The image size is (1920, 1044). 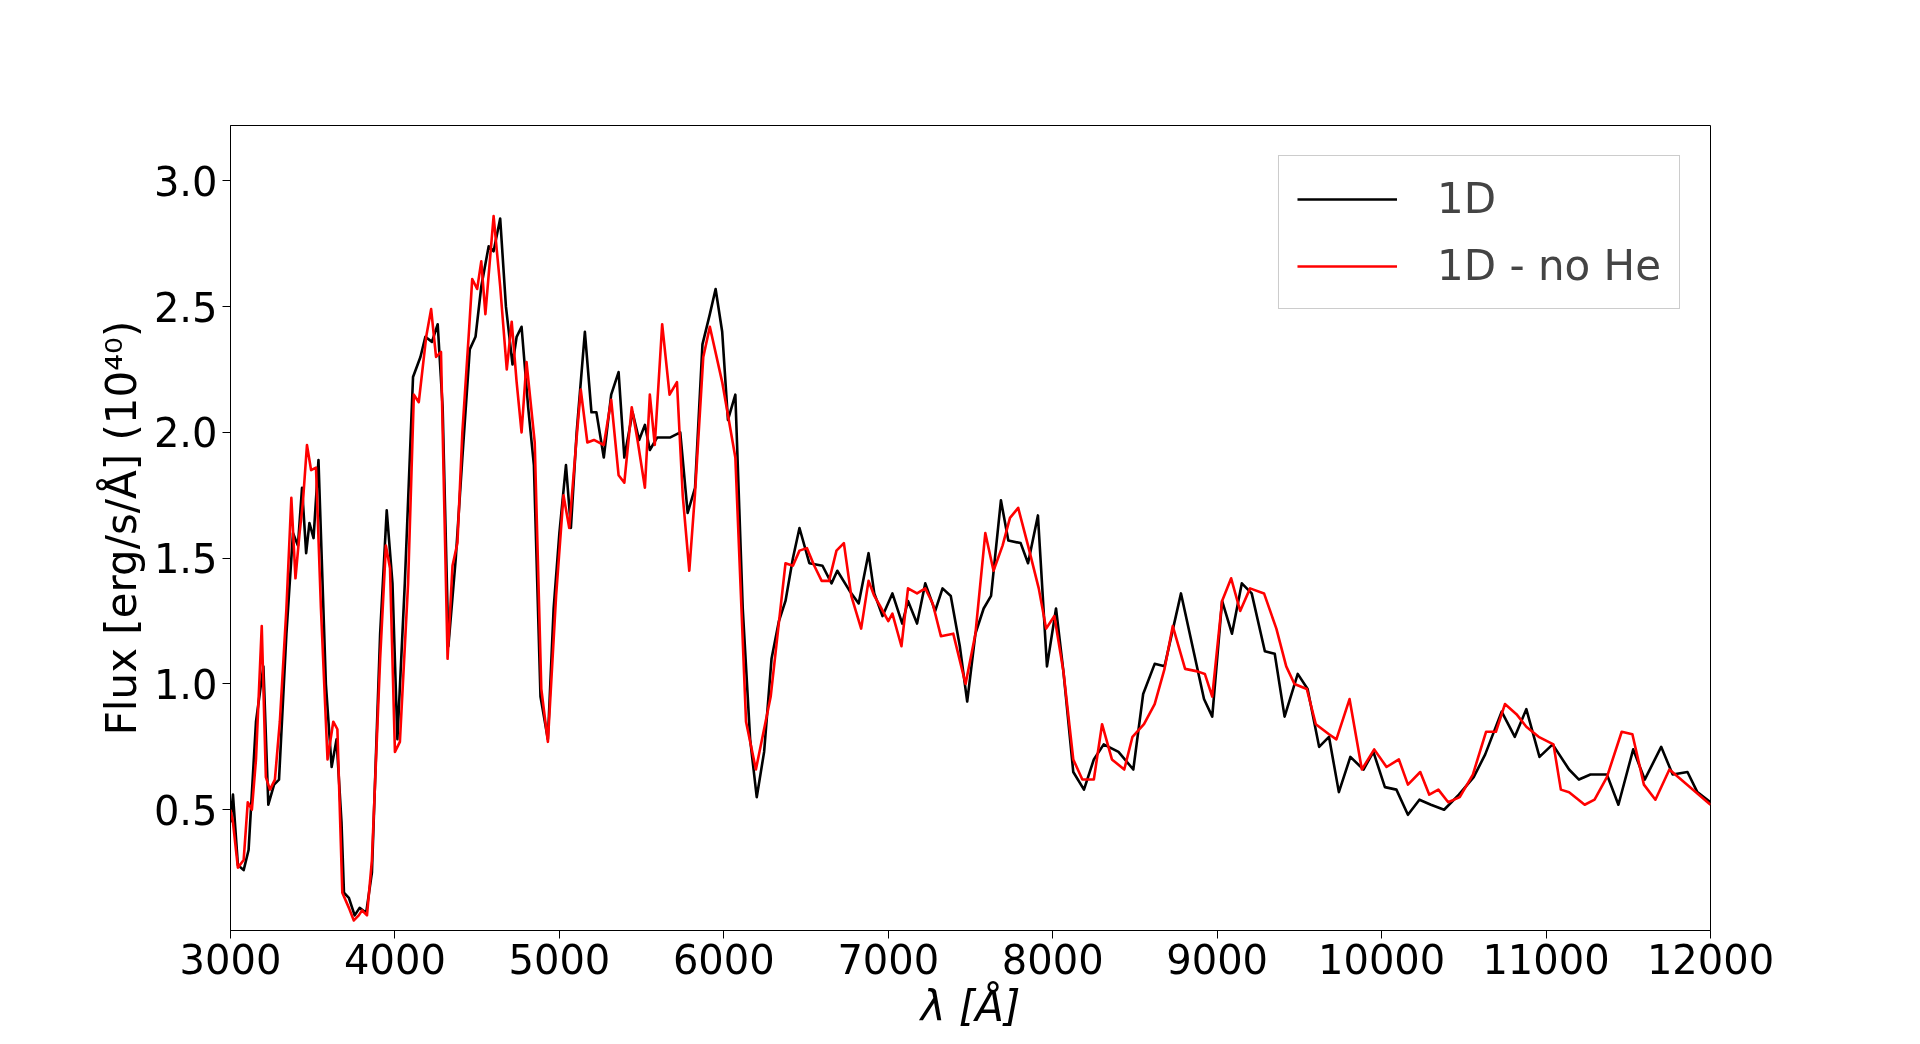 What do you see at coordinates (1710, 959) in the screenshot?
I see `x-tick-label: 12000` at bounding box center [1710, 959].